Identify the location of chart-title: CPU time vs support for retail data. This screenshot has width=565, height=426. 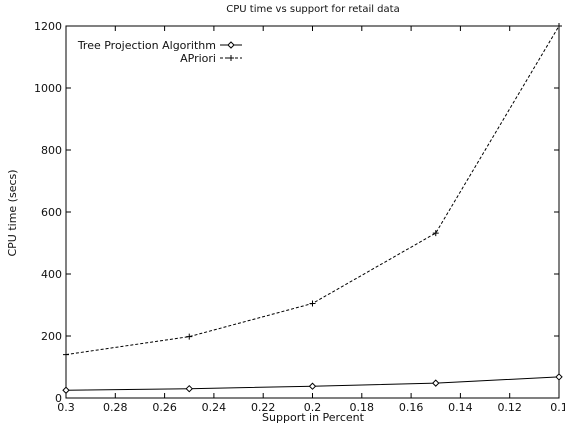
(313, 9).